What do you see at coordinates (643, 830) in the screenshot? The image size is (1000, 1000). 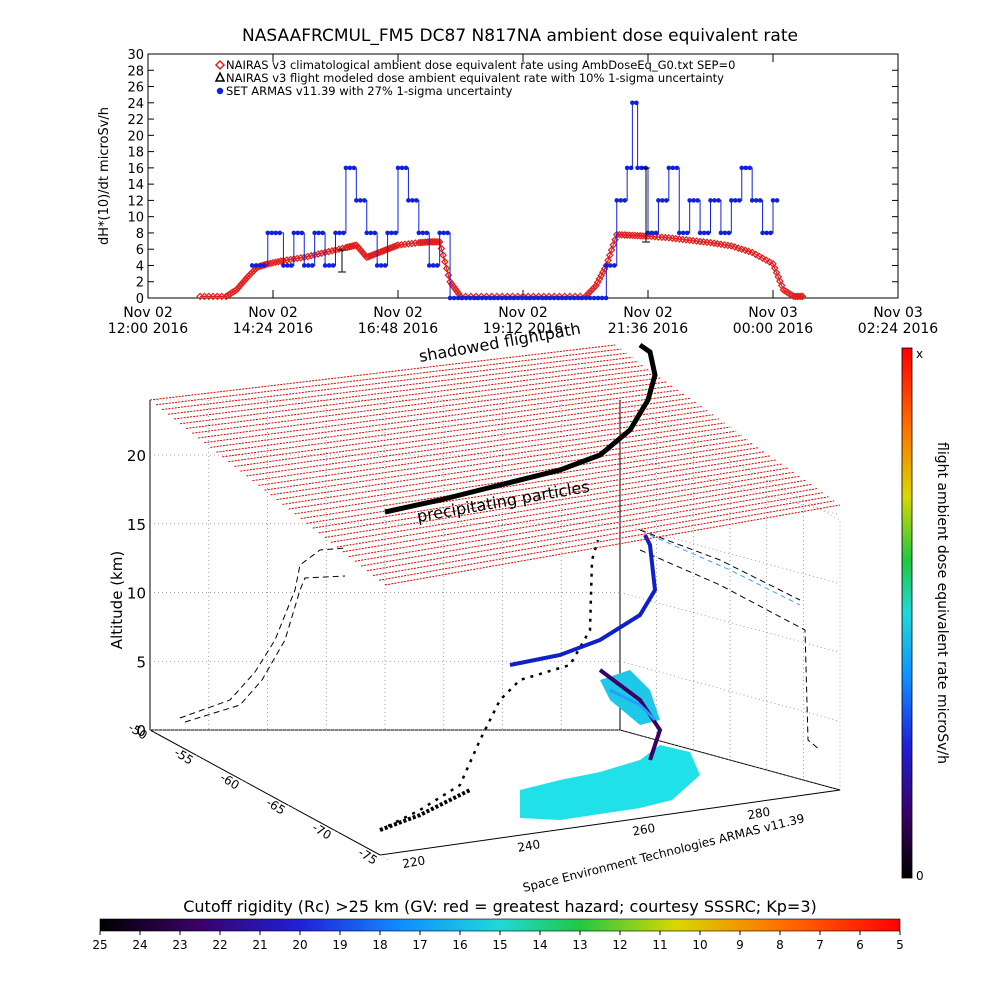 I see `longitude-tick-label: 260` at bounding box center [643, 830].